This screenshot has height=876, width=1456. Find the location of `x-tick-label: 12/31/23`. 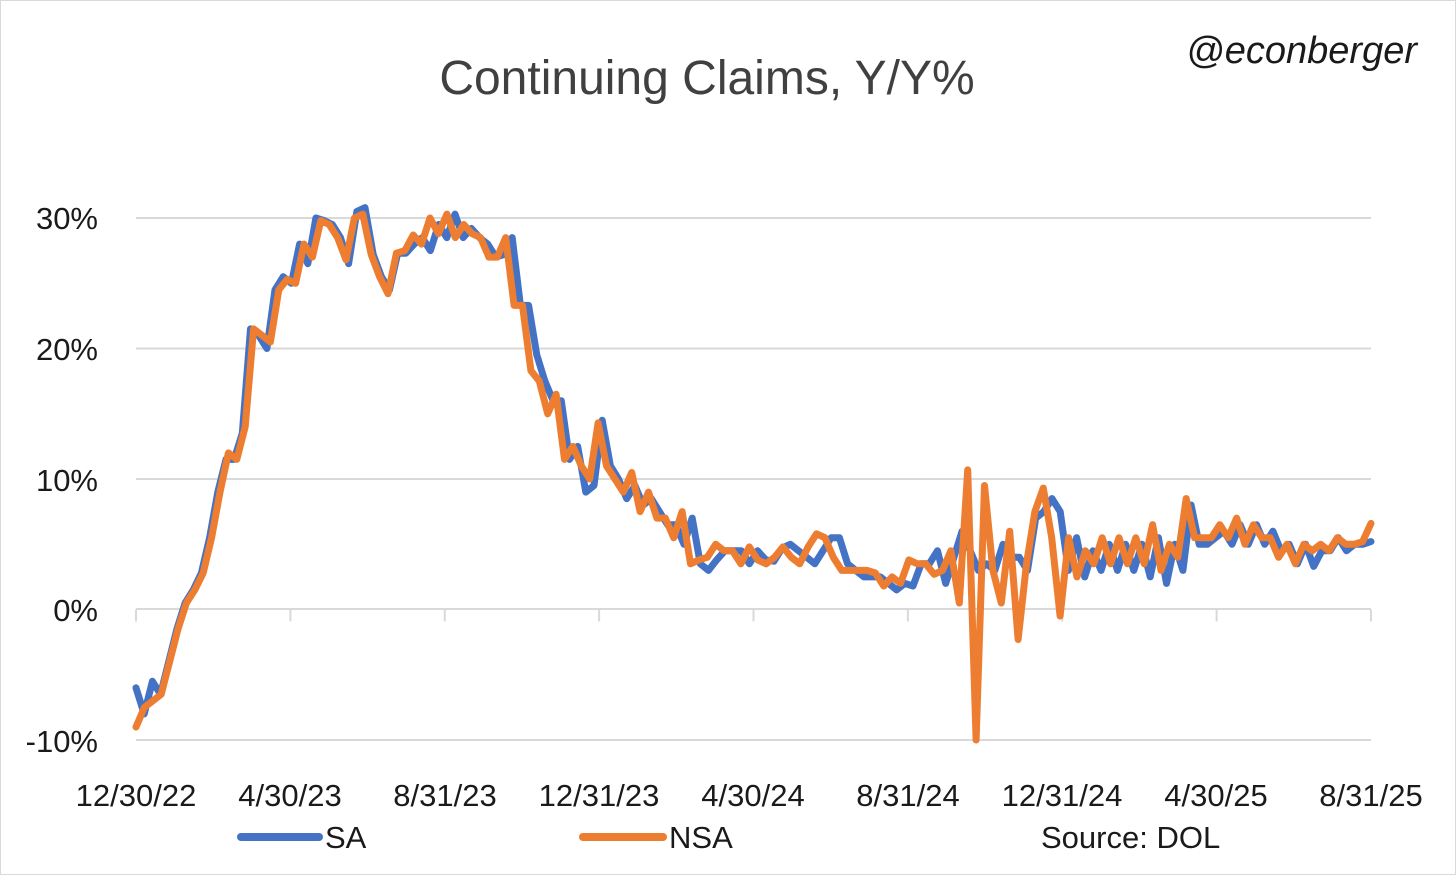

x-tick-label: 12/31/23 is located at coordinates (599, 795).